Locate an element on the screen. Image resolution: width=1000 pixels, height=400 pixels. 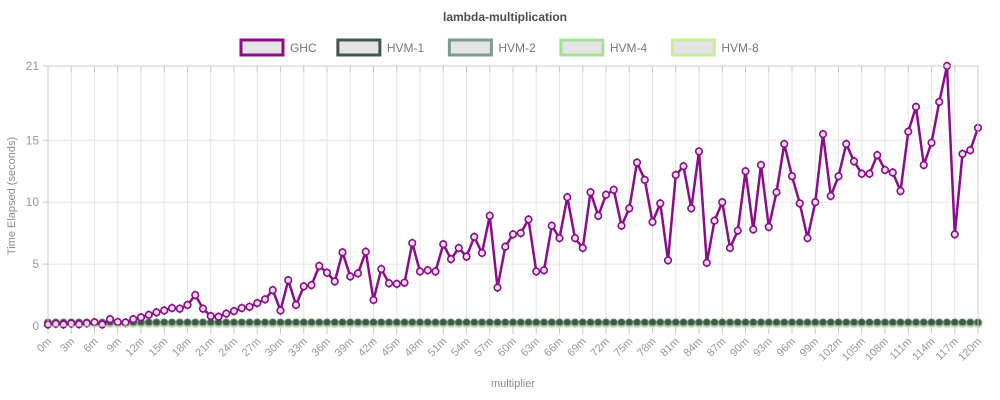
legend: GHC HVM-1 HVM-2 HVM-4 HVM-8 is located at coordinates (499, 47).